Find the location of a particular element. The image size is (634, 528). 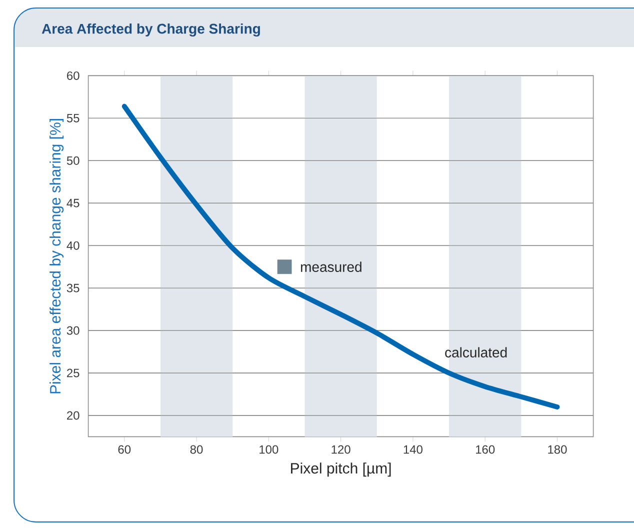

y-tick-label: 60 is located at coordinates (73, 75).